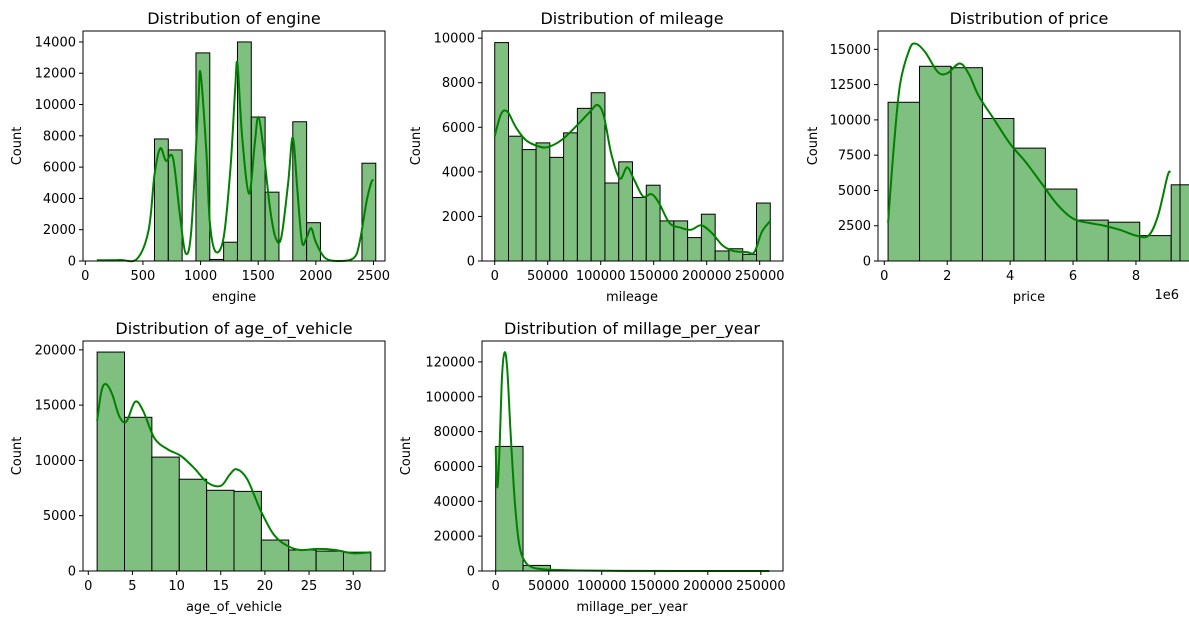 This screenshot has height=623, width=1189. I want to click on x-tick-label: 25, so click(309, 586).